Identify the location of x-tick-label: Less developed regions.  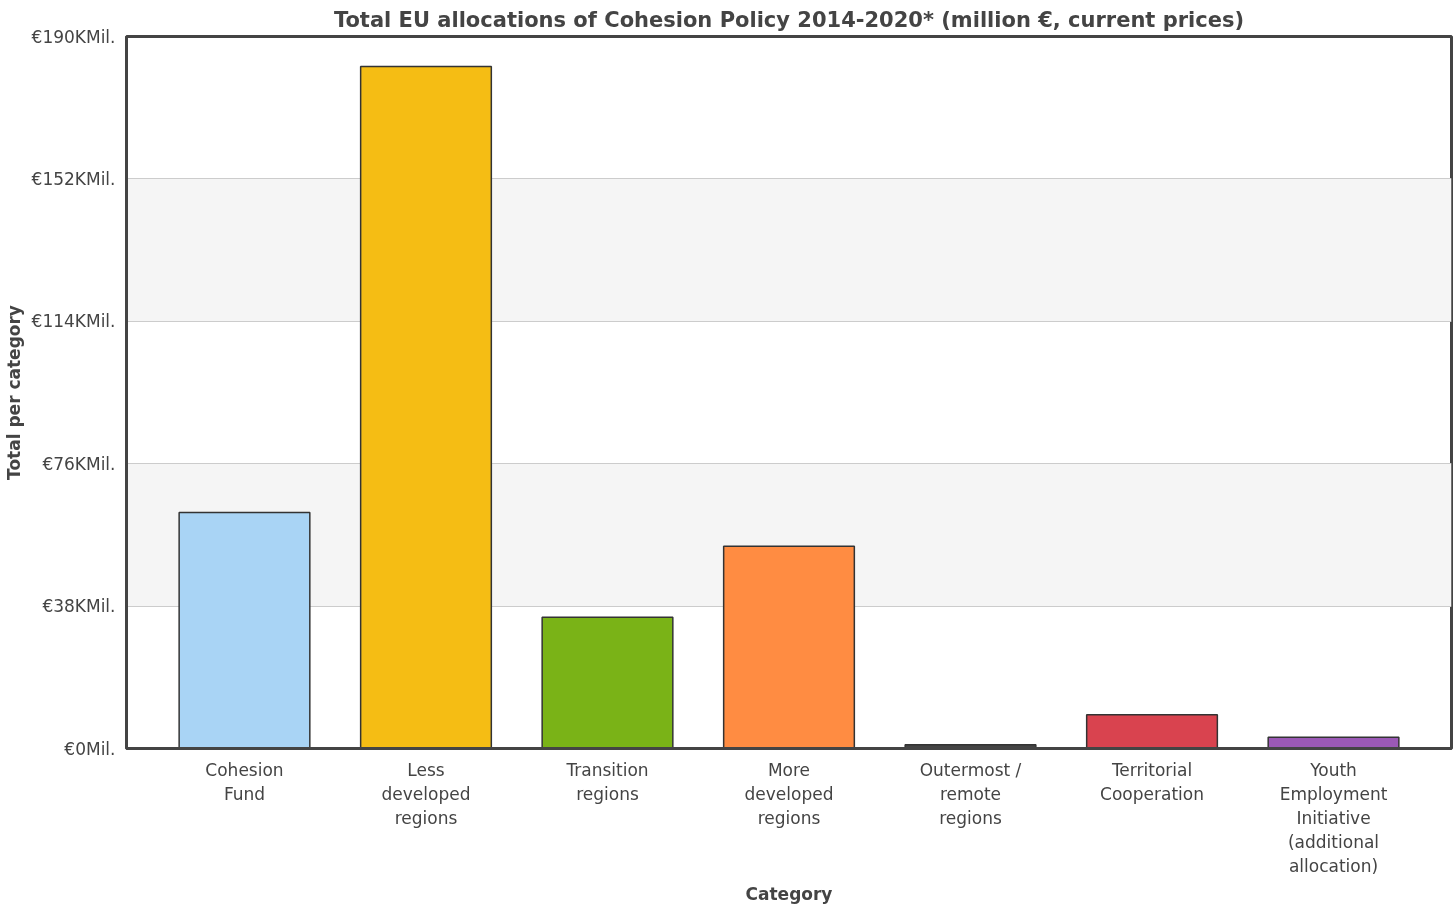
(426, 793).